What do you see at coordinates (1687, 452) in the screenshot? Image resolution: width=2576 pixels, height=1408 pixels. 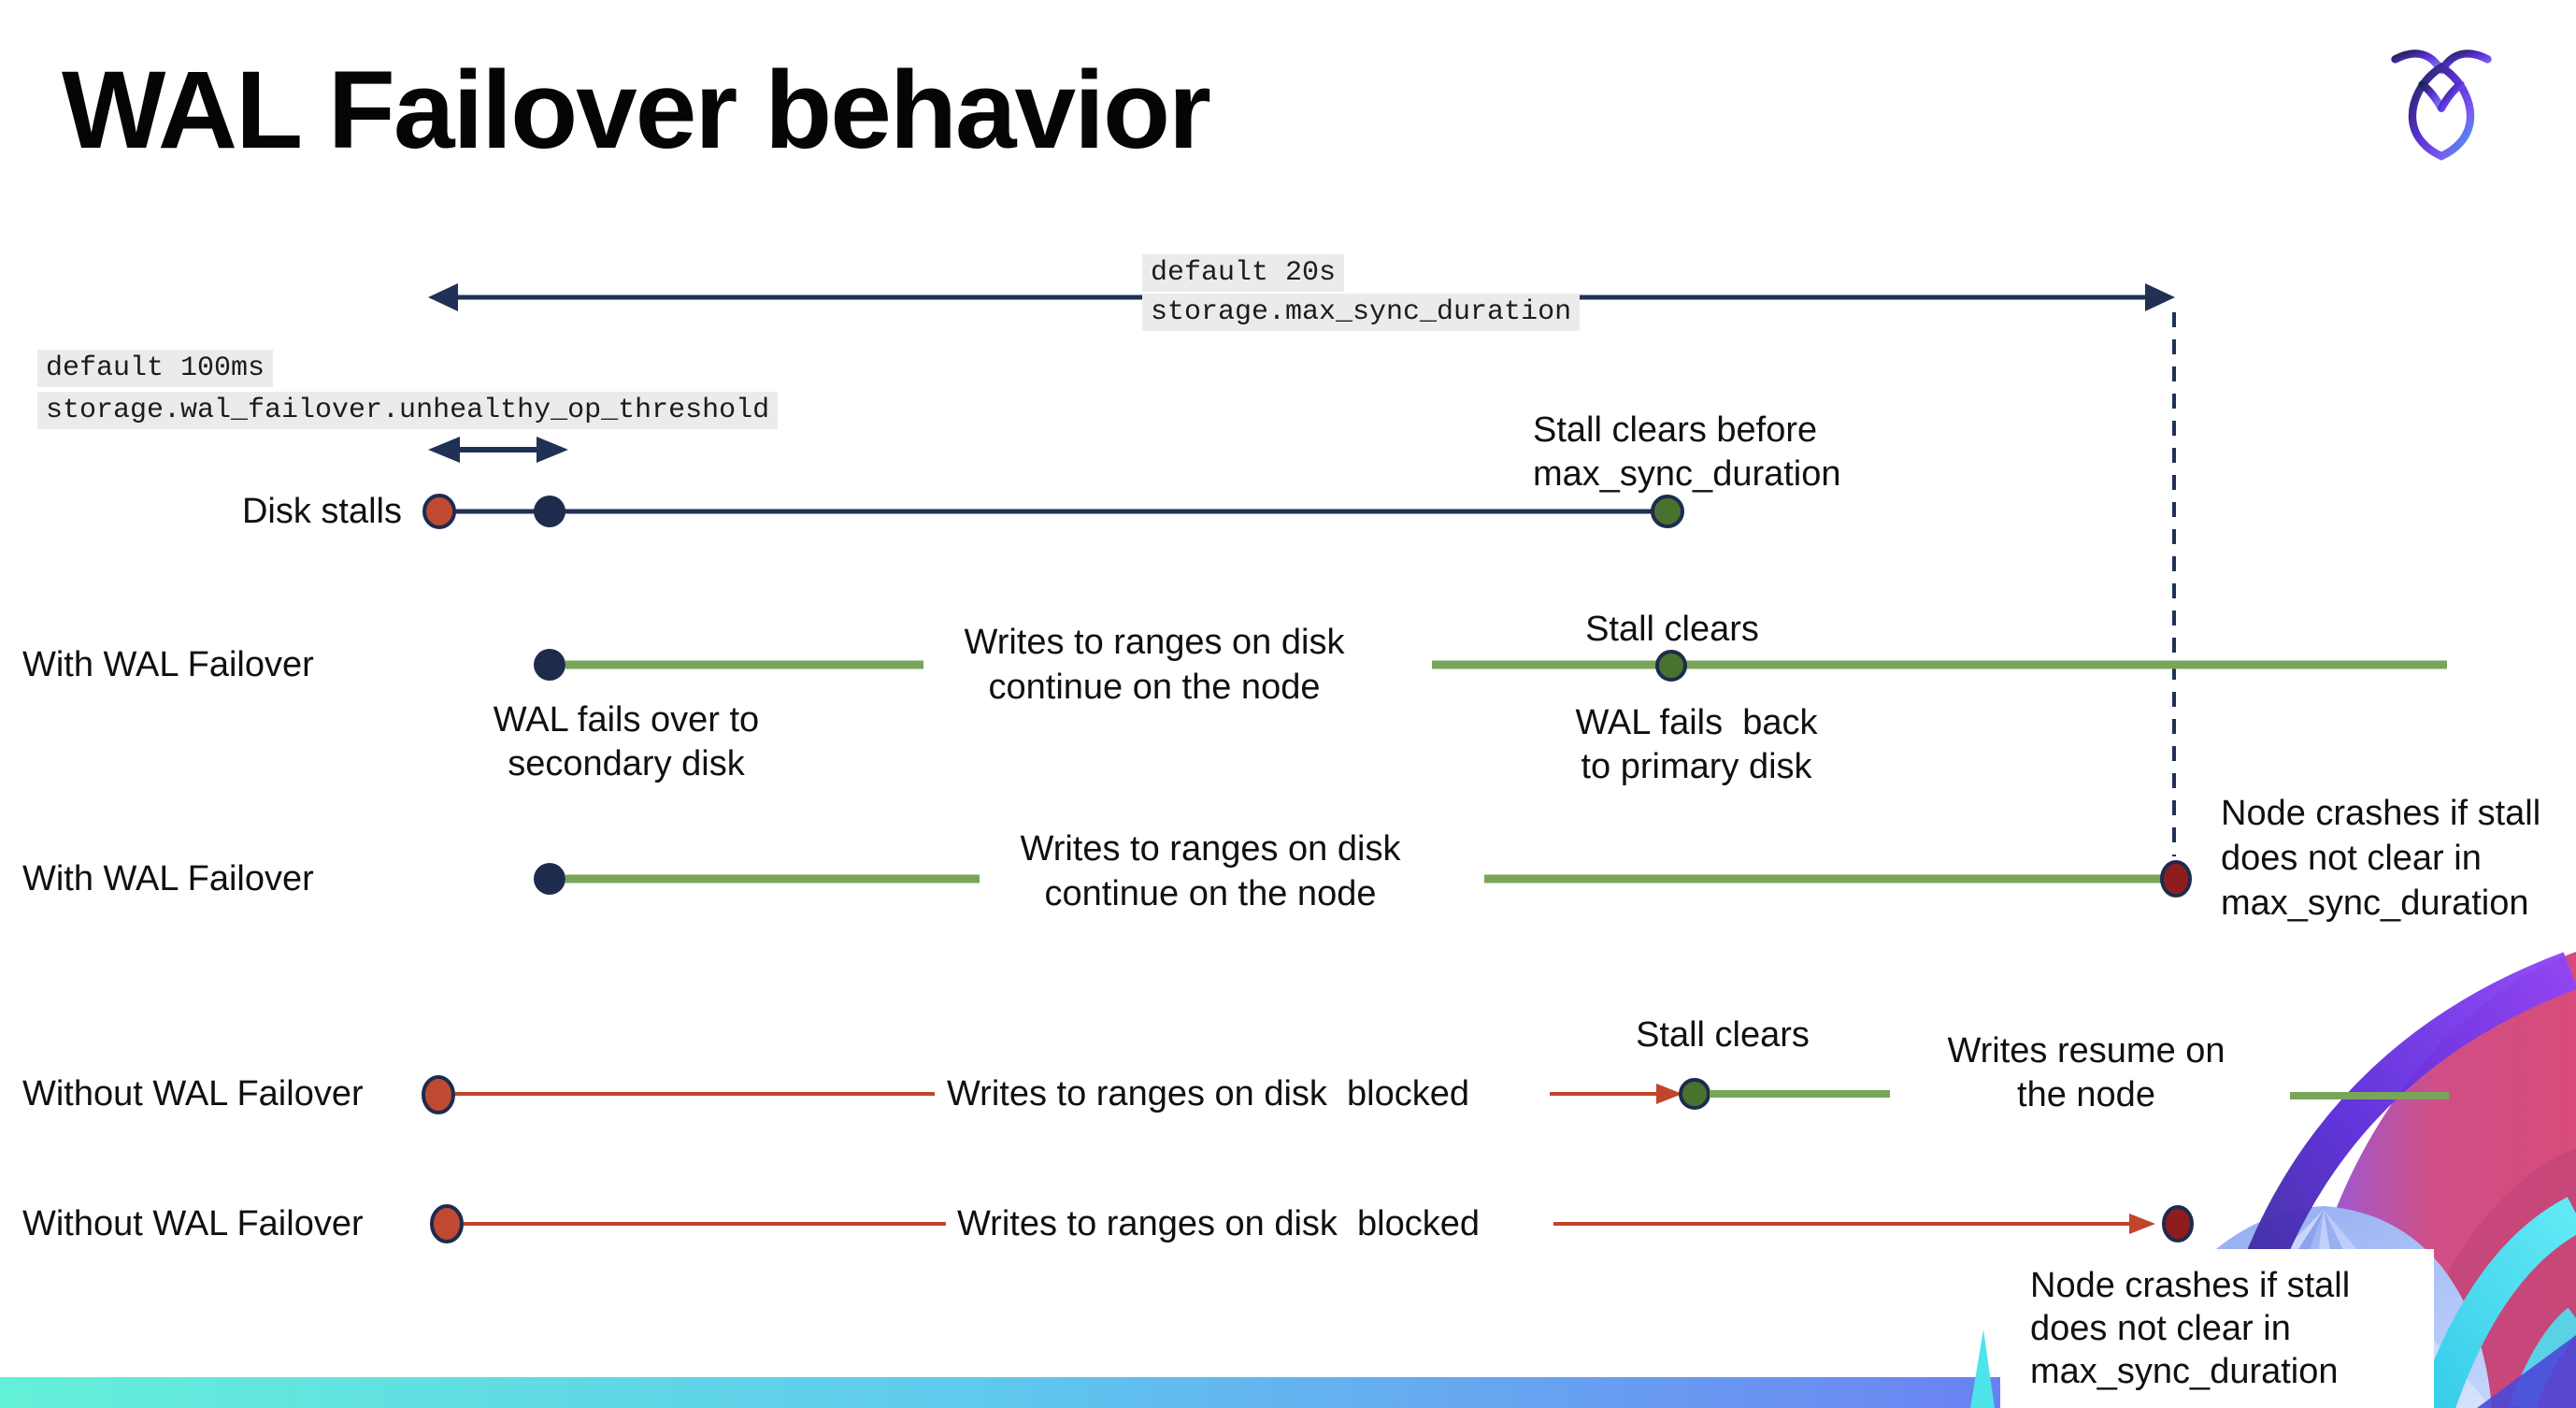 I see `annotation-stall-clears-before: Stall clears before max_sync_duration` at bounding box center [1687, 452].